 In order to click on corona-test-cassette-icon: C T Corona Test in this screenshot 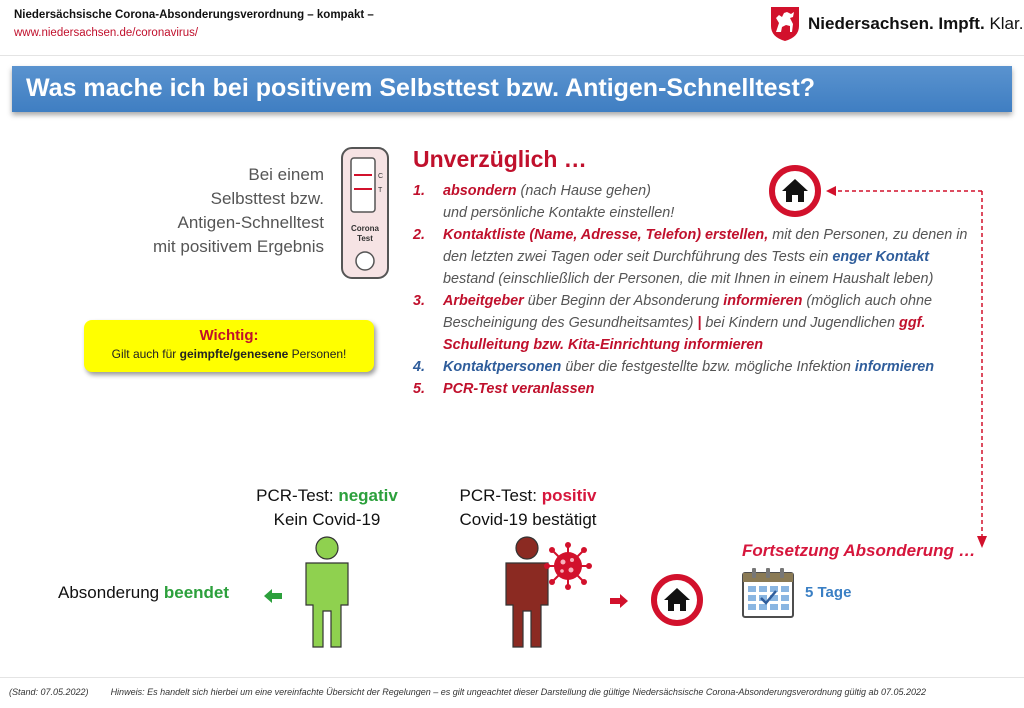, I will do `click(365, 213)`.